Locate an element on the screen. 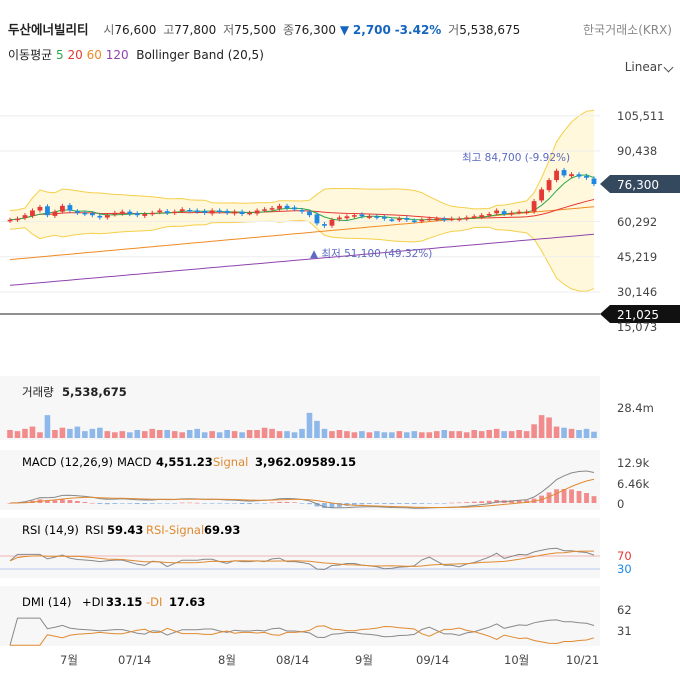  date-label: 8월 is located at coordinates (227, 660).